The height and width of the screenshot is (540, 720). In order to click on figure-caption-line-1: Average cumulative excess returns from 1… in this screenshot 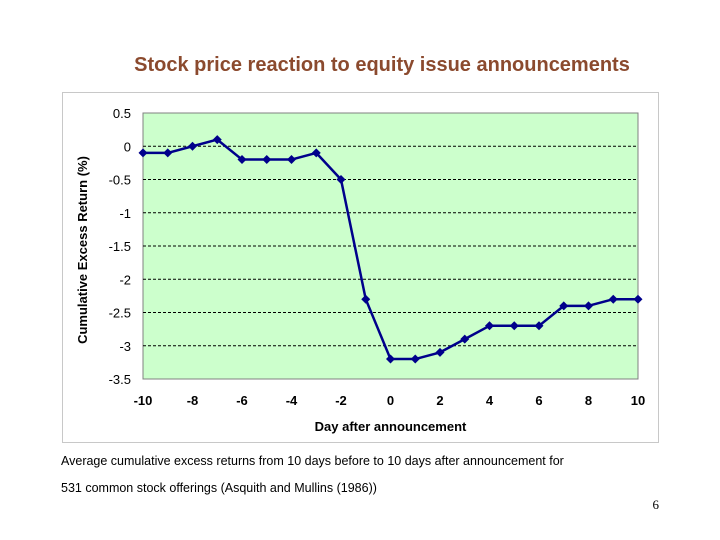, I will do `click(312, 461)`.